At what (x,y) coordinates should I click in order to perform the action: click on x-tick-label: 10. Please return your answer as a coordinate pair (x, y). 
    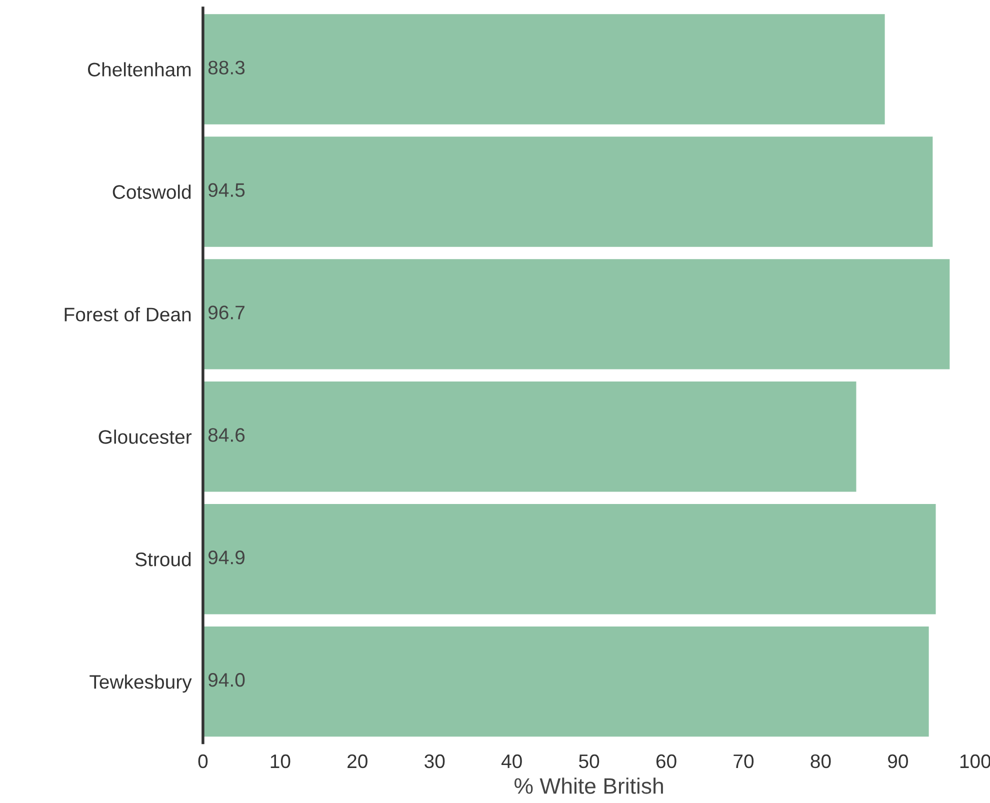
    Looking at the image, I should click on (280, 761).